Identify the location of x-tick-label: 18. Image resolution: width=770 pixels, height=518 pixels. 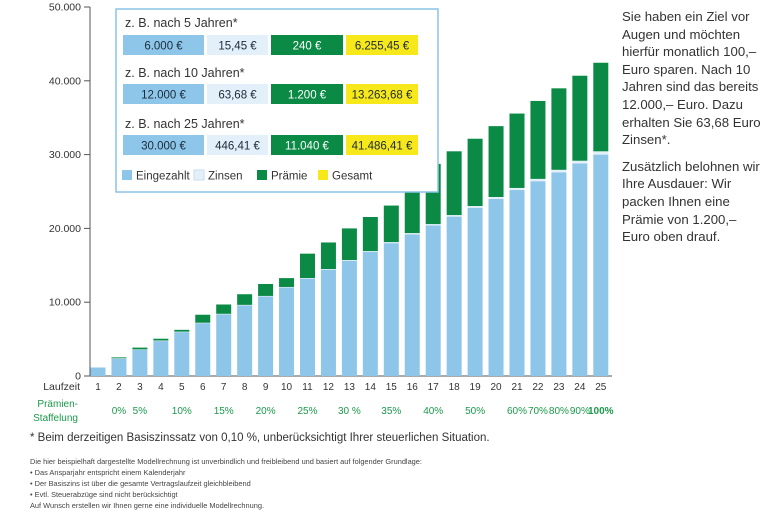
(455, 387).